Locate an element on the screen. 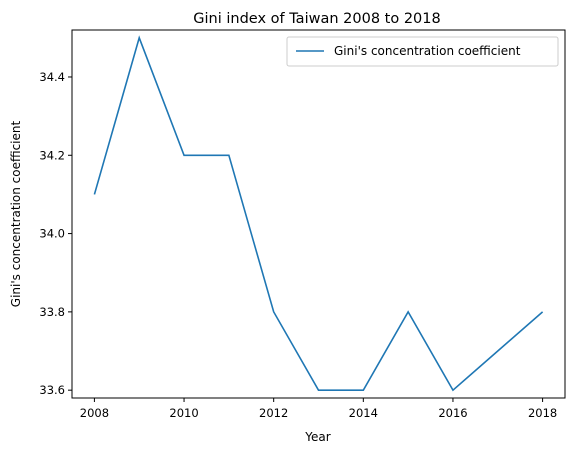 The width and height of the screenshot is (576, 455). y-axis: 33.6 33.8 34.0 34.2 34.4 is located at coordinates (55, 233).